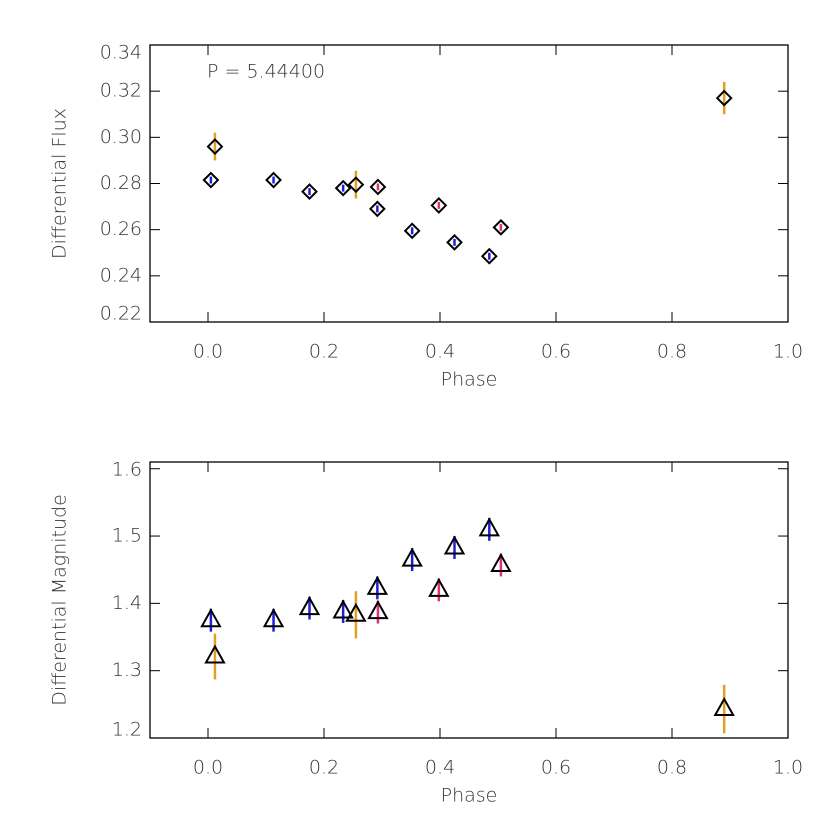 The height and width of the screenshot is (830, 830). Describe the element at coordinates (121, 183) in the screenshot. I see `y-tick-label: 0.28` at that location.